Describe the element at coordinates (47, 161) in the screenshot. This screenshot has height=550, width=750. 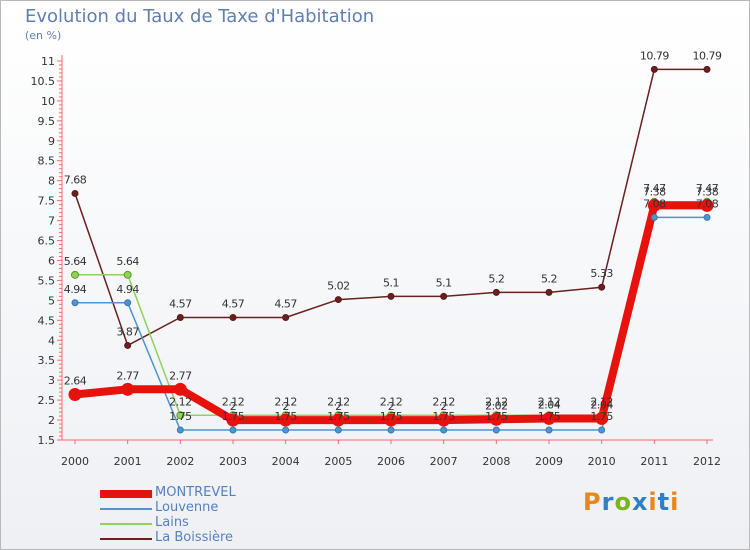
I see `y-tick-label: 8.5` at that location.